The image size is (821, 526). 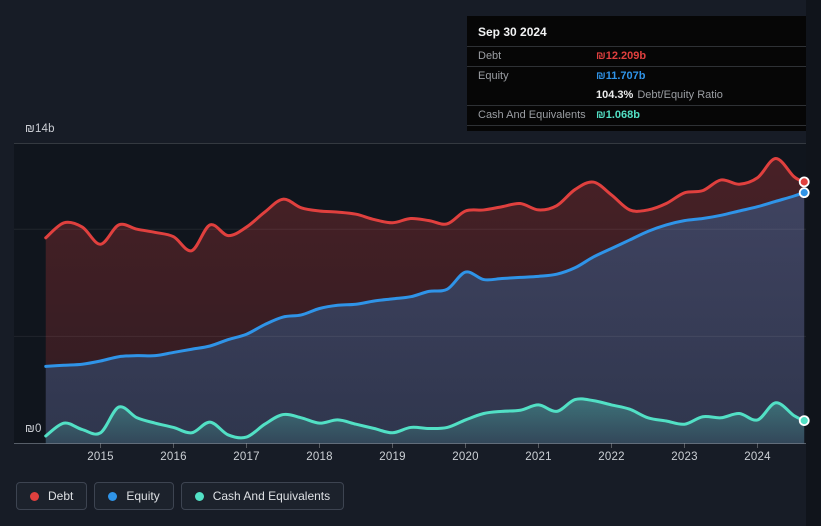 I want to click on legend-item-equity: Equity, so click(x=134, y=496).